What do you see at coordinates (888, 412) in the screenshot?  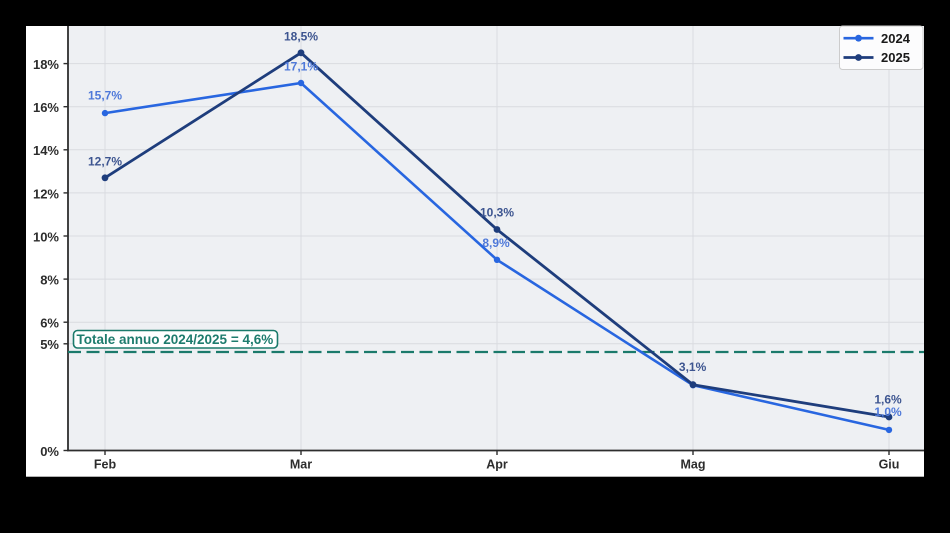 I see `svg-text: 1,0%` at bounding box center [888, 412].